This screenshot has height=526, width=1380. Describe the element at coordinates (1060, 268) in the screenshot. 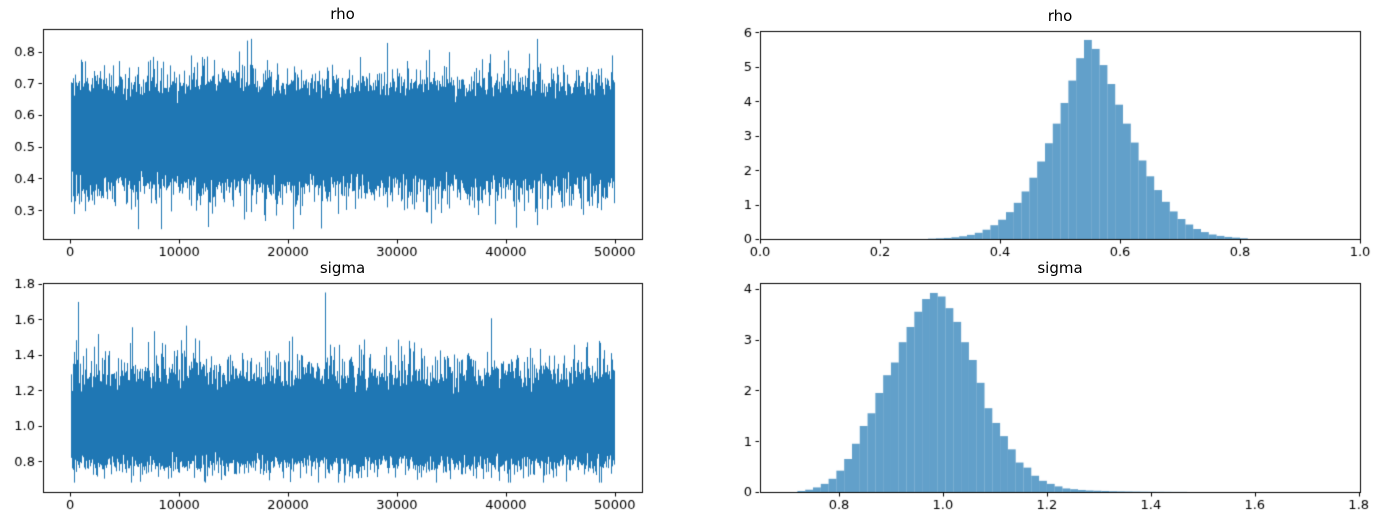

I see `plot-title-sigma-hist: sigma` at that location.